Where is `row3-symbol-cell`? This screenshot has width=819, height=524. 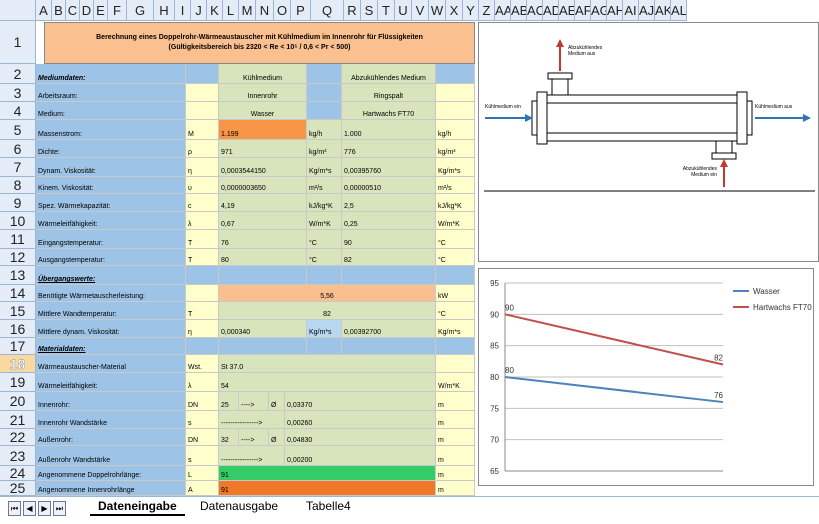 row3-symbol-cell is located at coordinates (202, 93).